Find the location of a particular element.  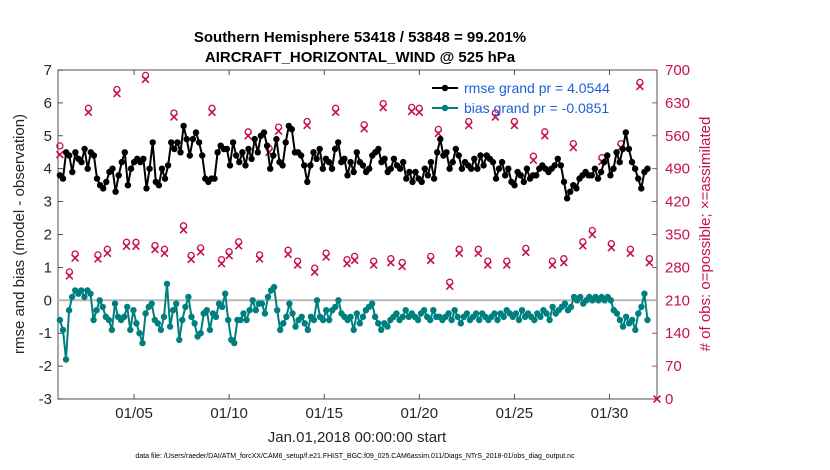

y-tick-label-right: 350 is located at coordinates (677, 235).